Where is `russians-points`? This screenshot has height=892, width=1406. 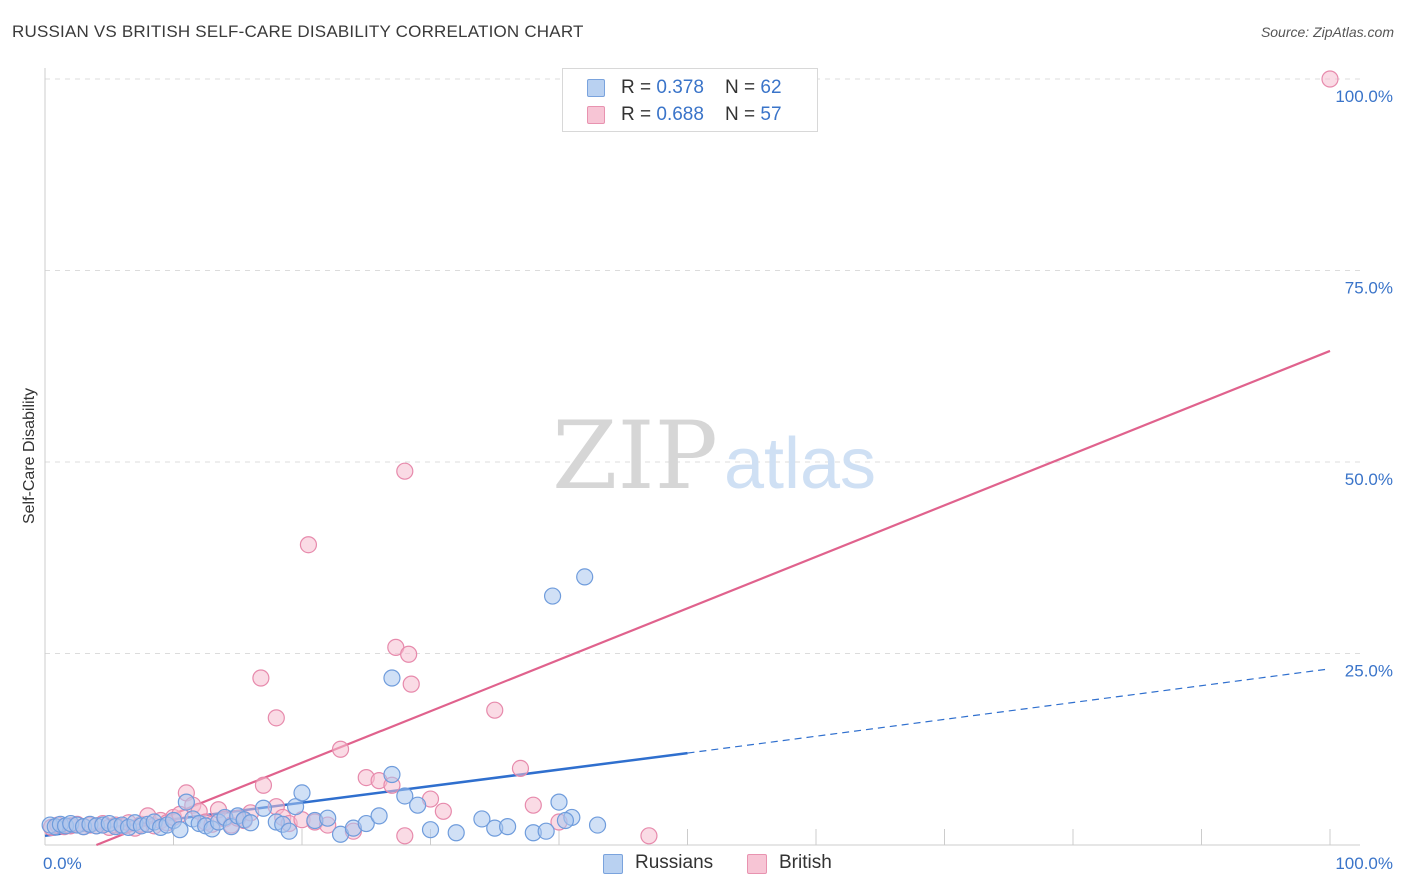 russians-points is located at coordinates (324, 705).